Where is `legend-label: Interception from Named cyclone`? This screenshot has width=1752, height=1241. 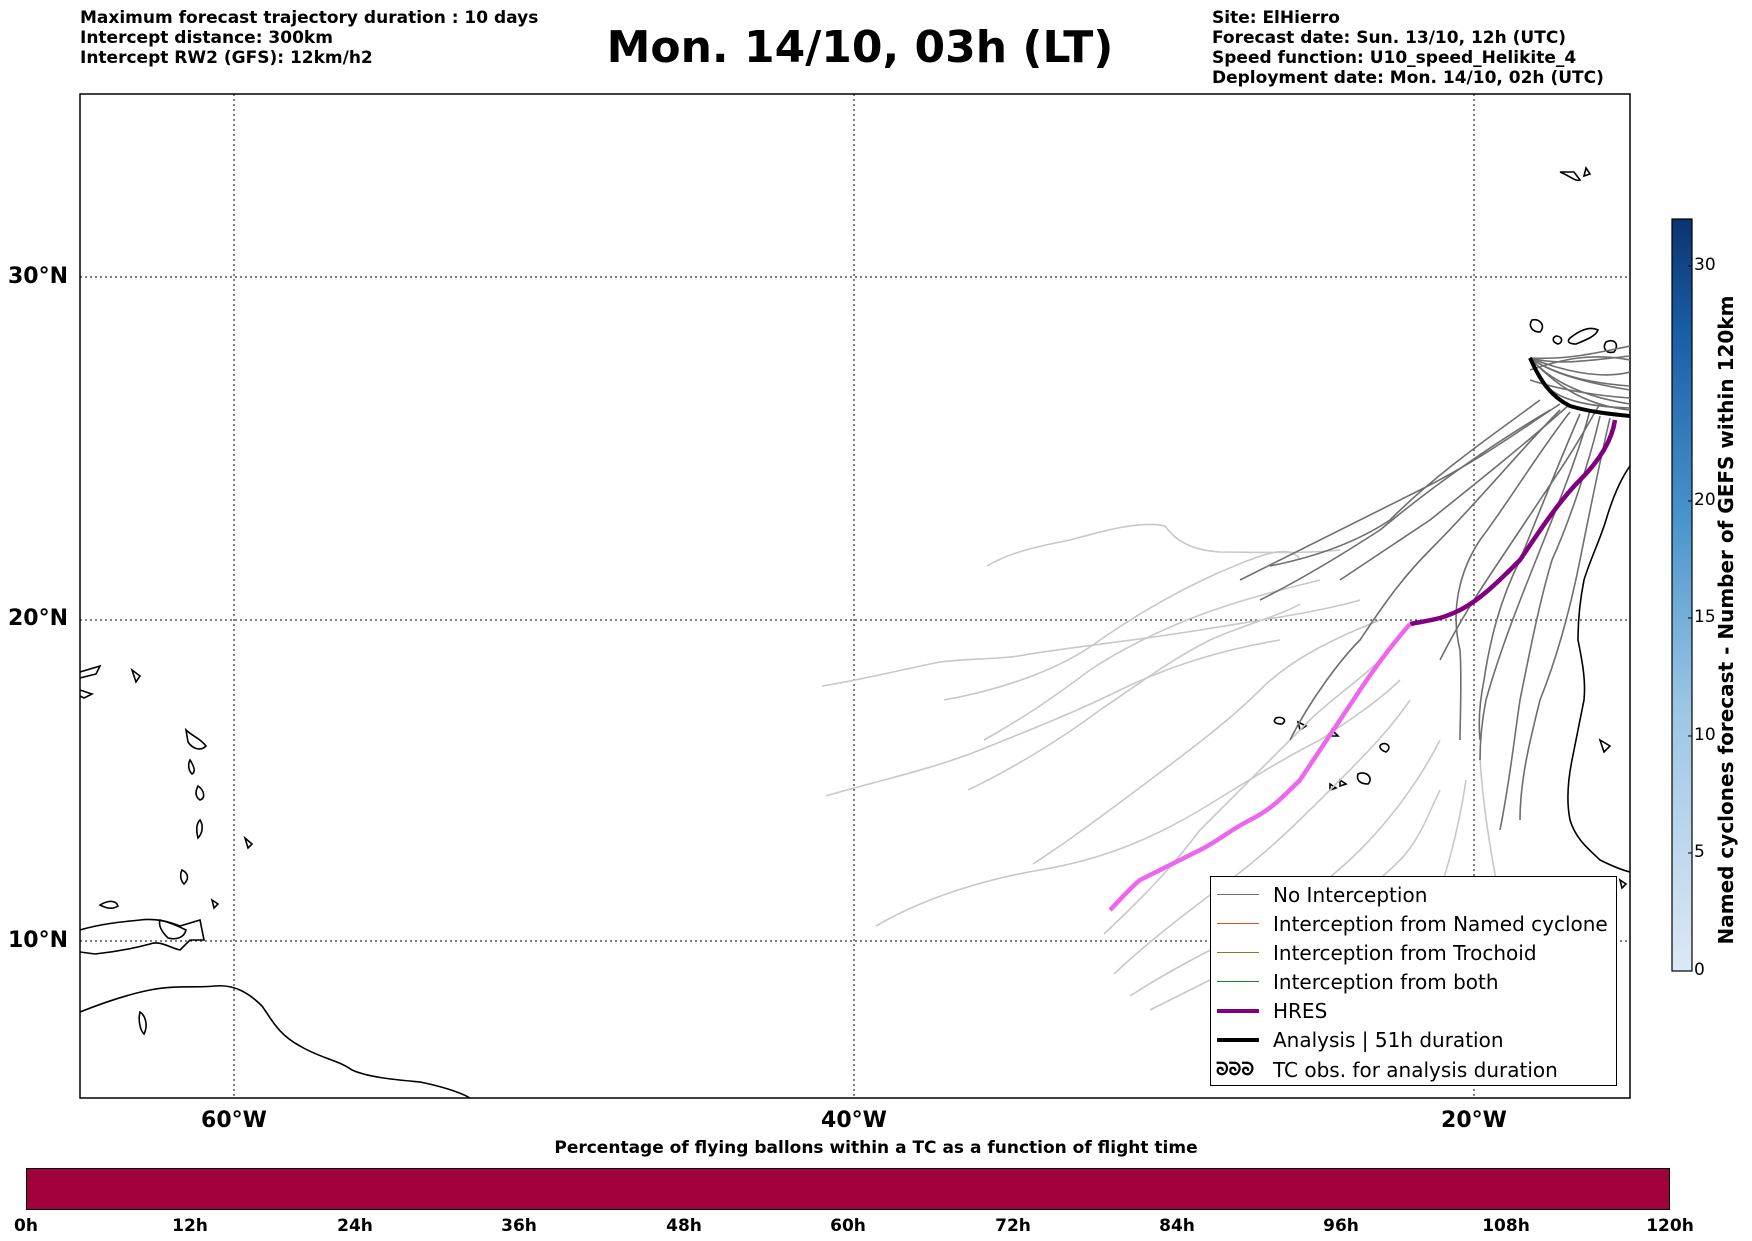
legend-label: Interception from Named cyclone is located at coordinates (1440, 924).